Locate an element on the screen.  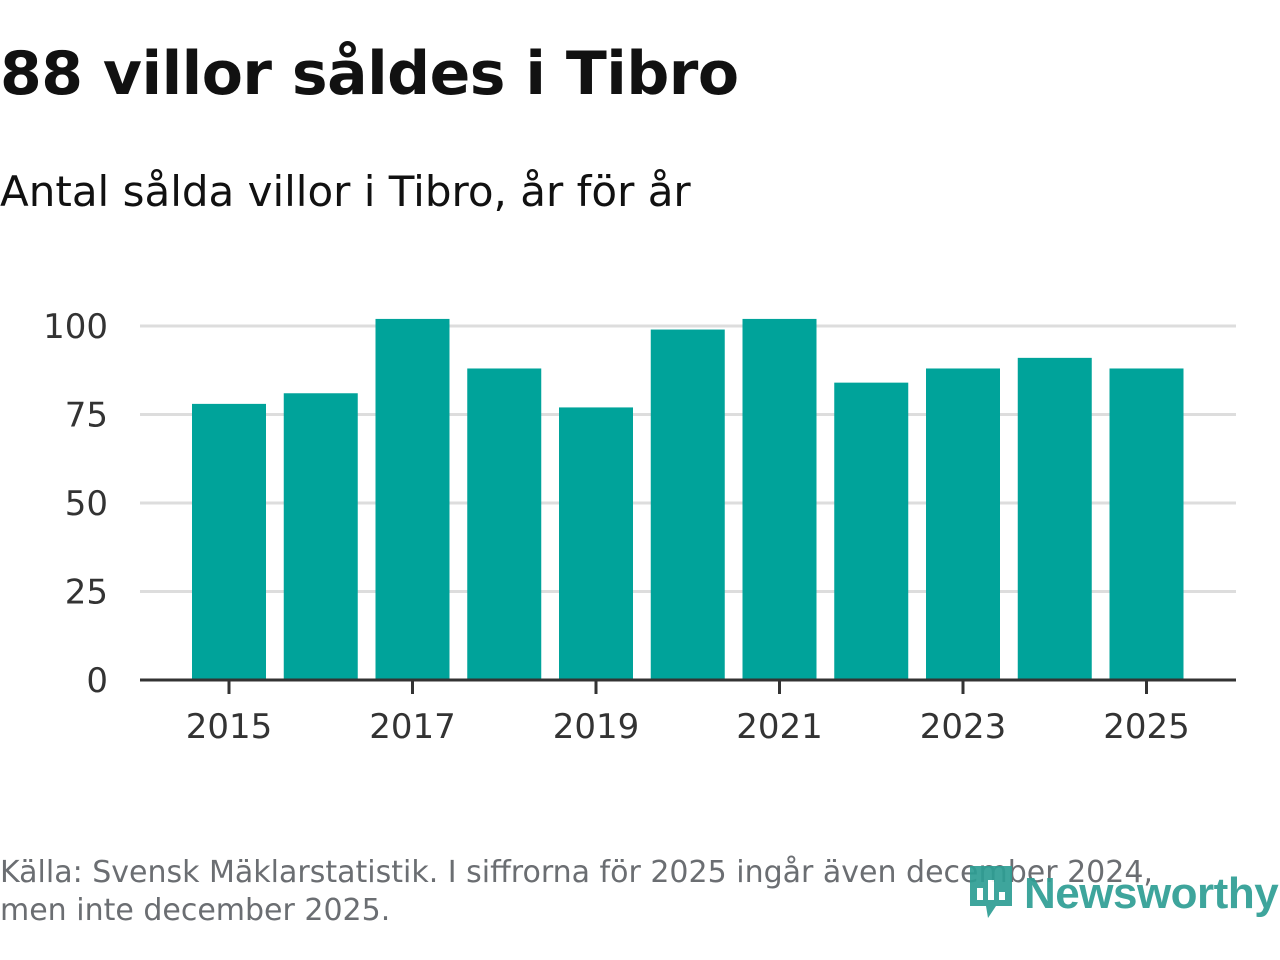
bar-2021 is located at coordinates (779, 499).